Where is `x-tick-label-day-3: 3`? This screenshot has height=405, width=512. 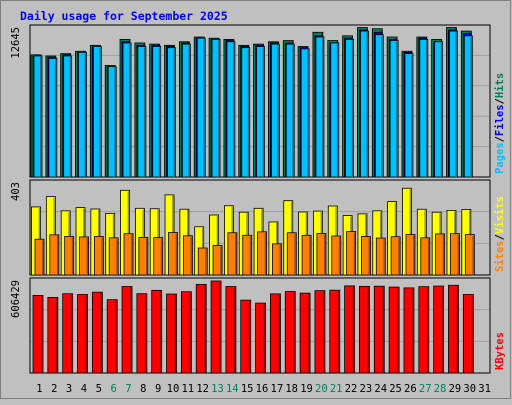
x-tick-label-day-3: 3 is located at coordinates (69, 389).